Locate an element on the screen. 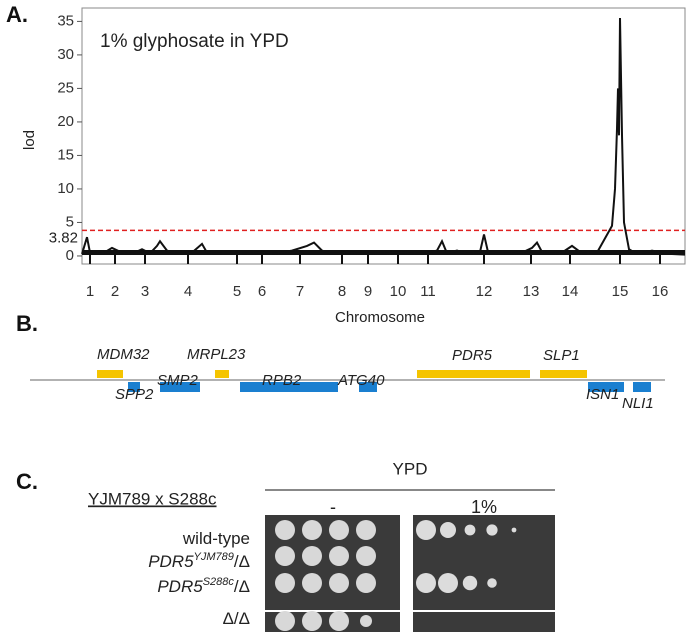  x-tick-label: 11 is located at coordinates (428, 291).